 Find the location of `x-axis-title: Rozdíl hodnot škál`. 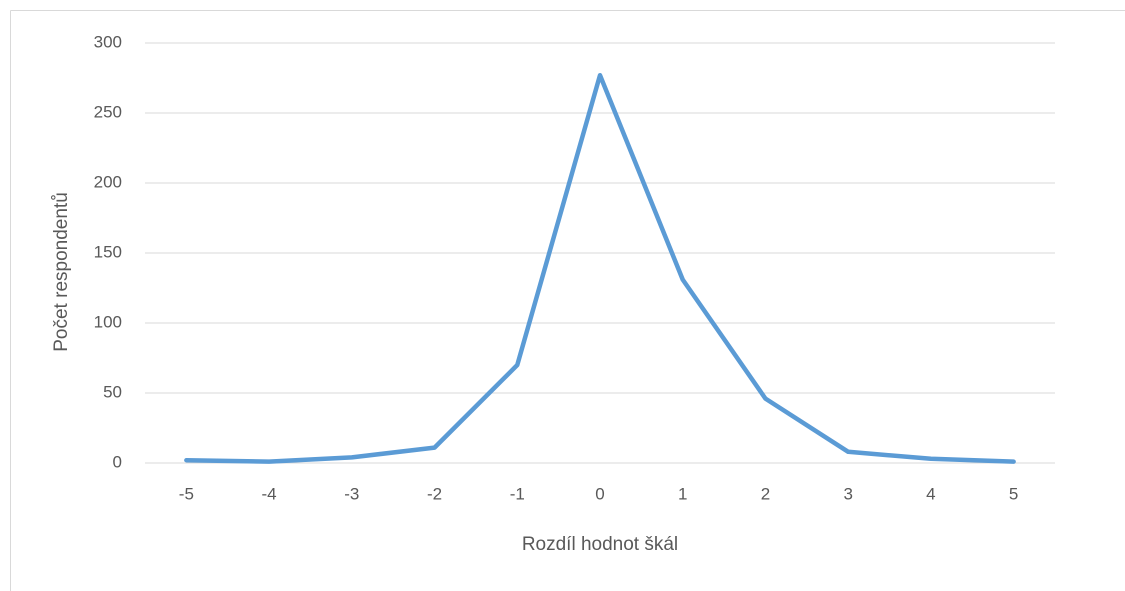

x-axis-title: Rozdíl hodnot škál is located at coordinates (600, 544).